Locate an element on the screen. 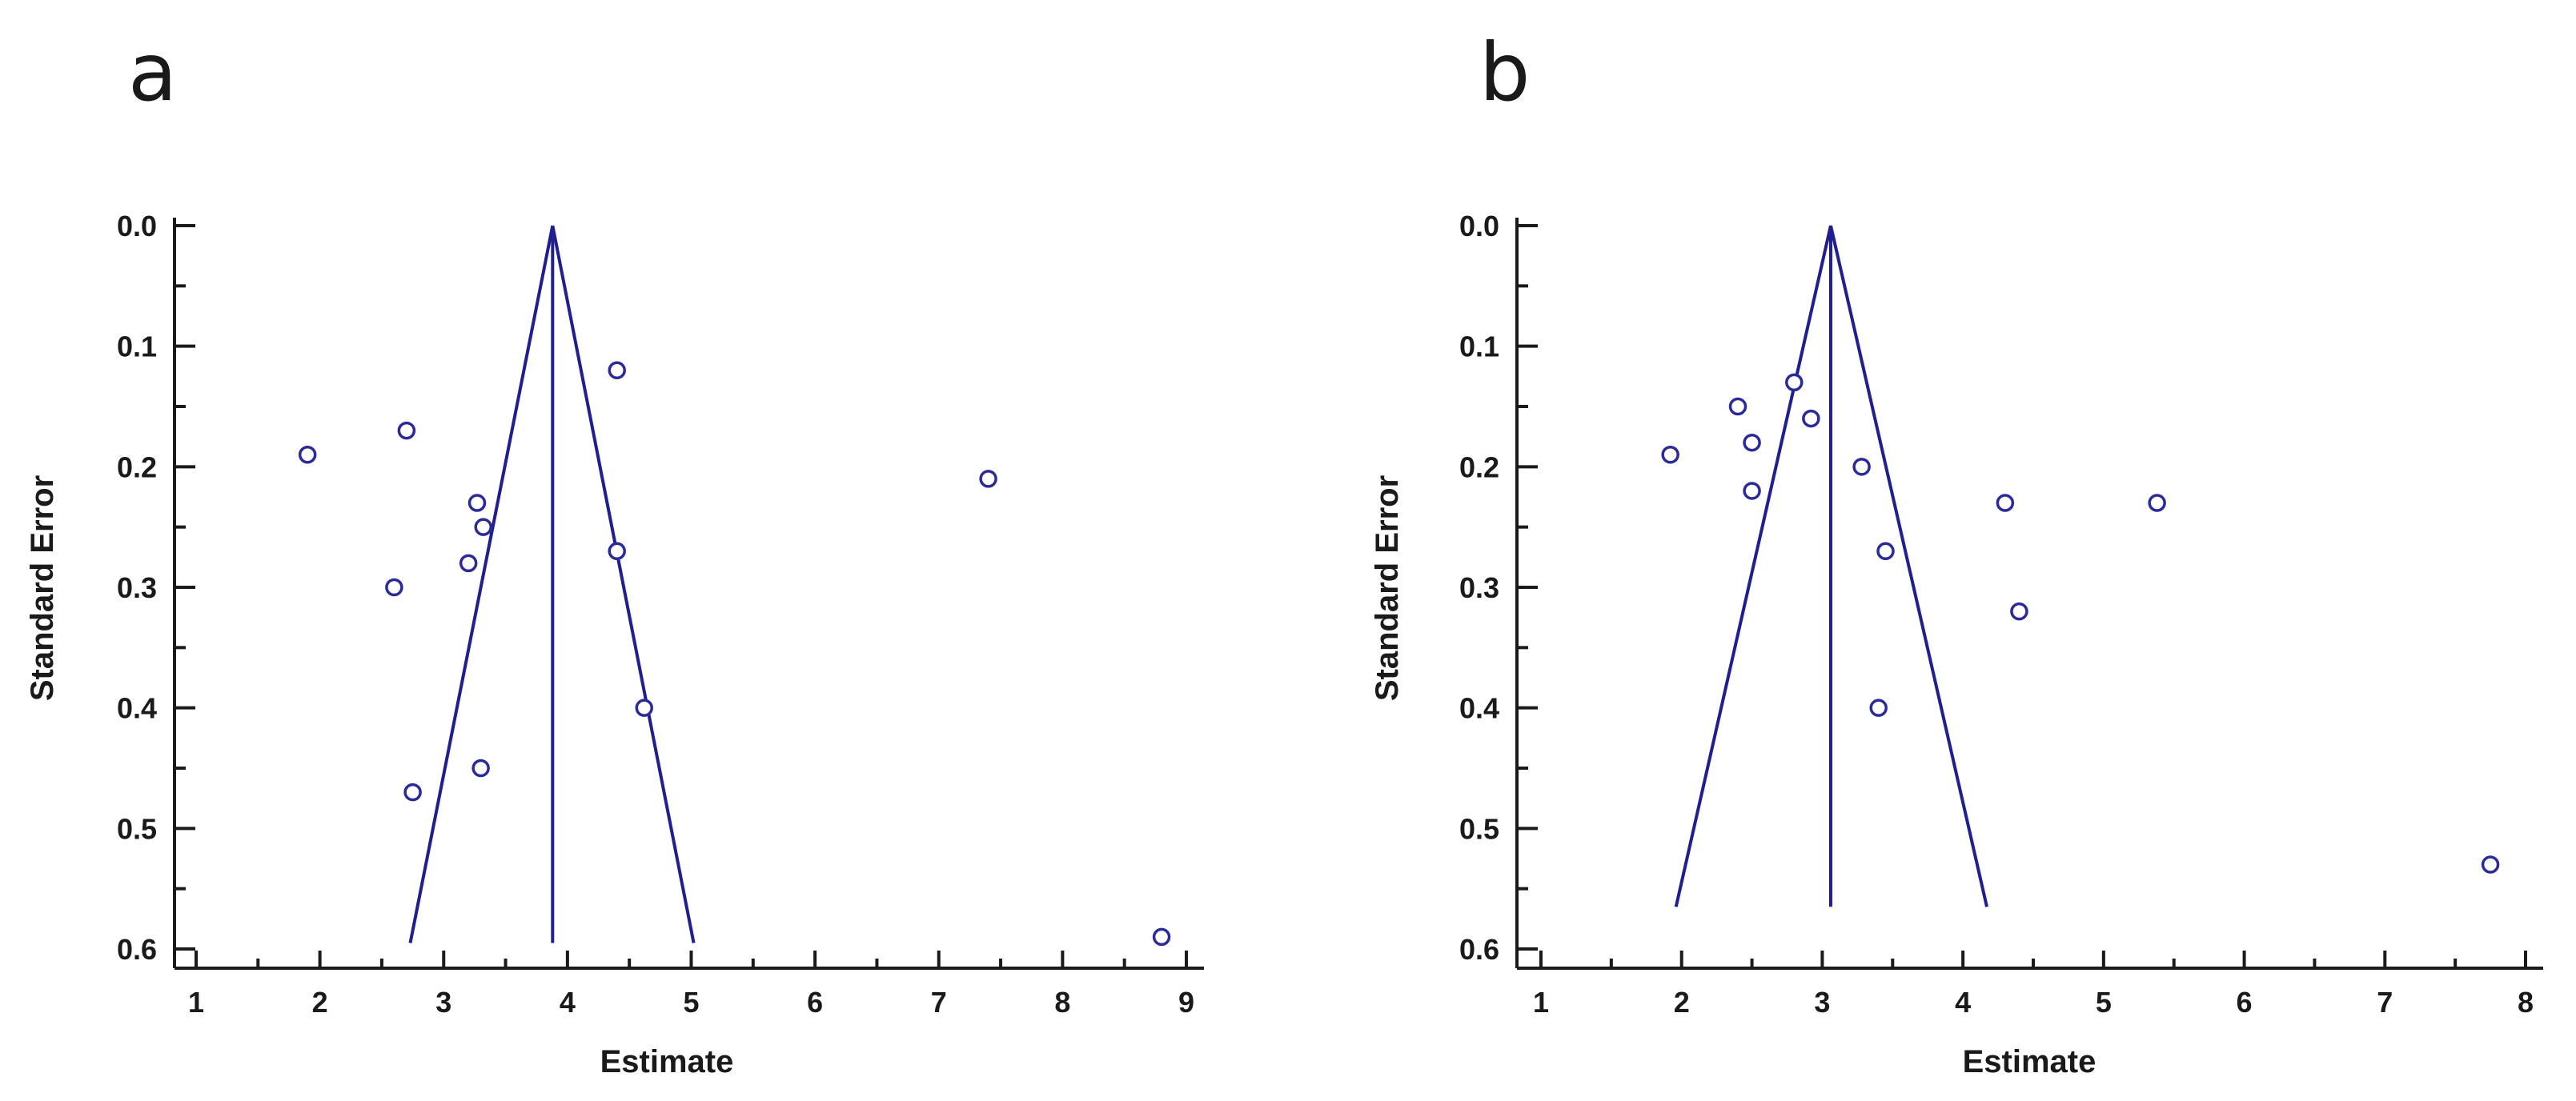 The height and width of the screenshot is (1101, 2576). panel-label: b is located at coordinates (1504, 72).